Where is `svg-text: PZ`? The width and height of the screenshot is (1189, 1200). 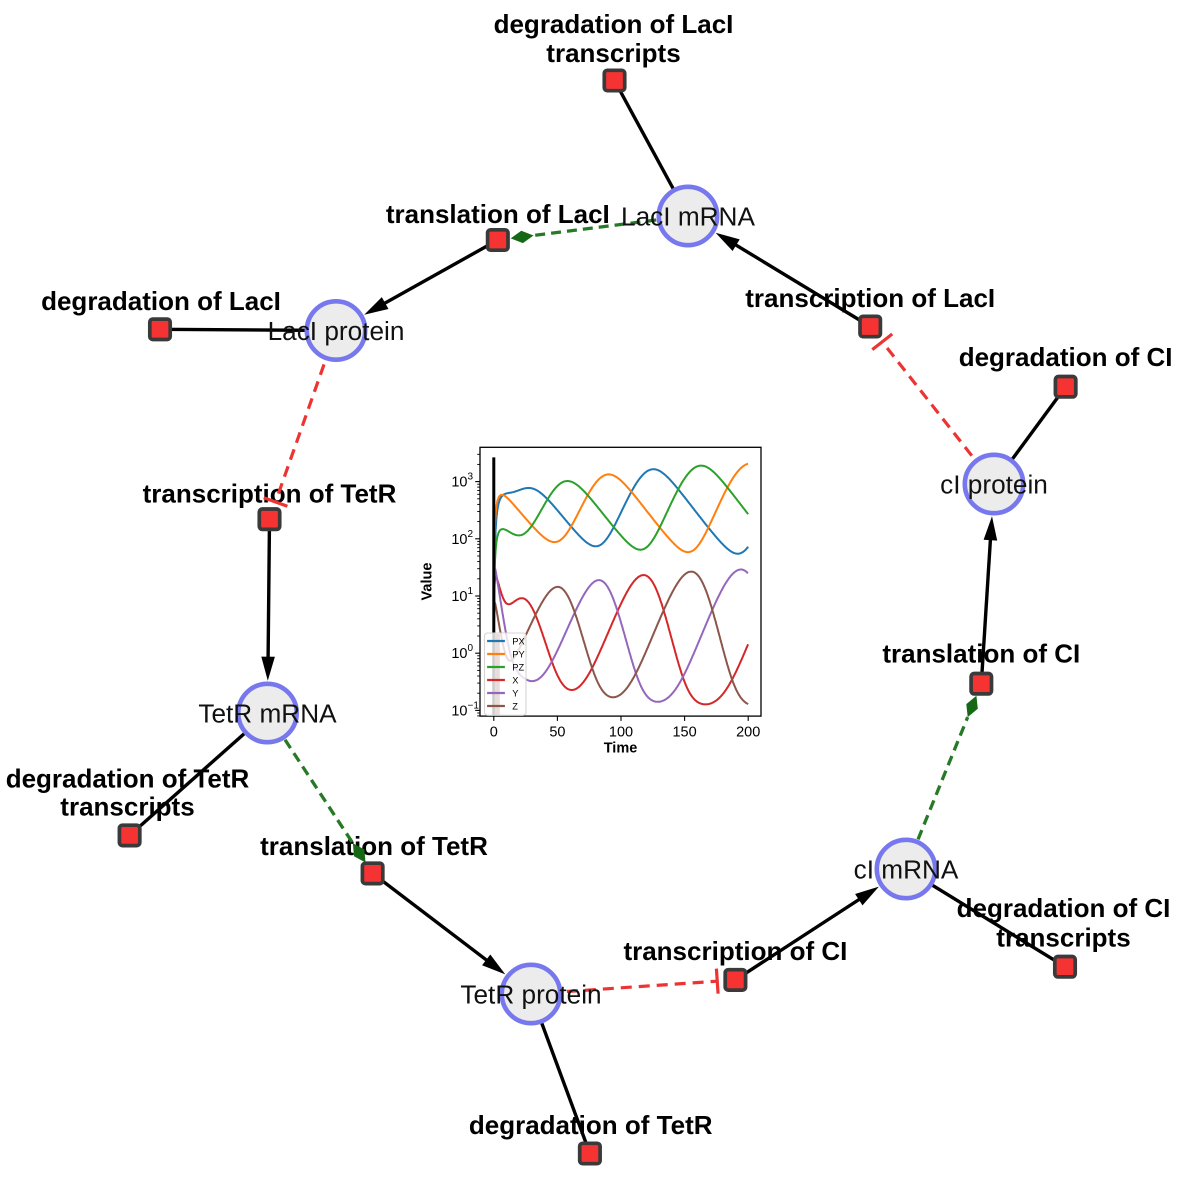 svg-text: PZ is located at coordinates (518, 667).